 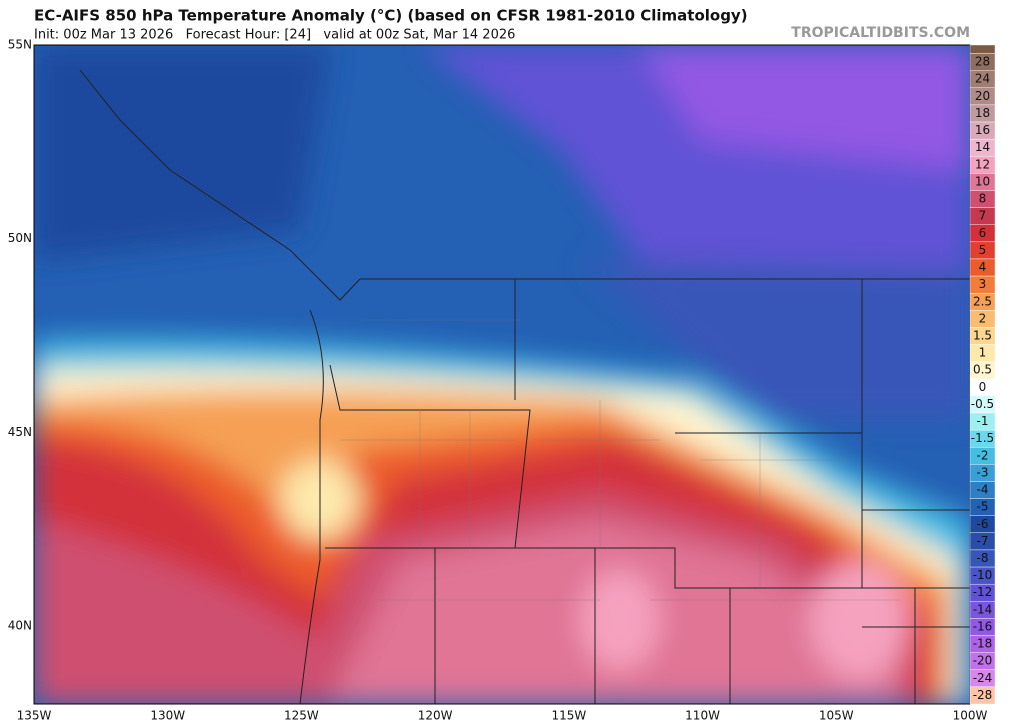 What do you see at coordinates (20, 626) in the screenshot?
I see `lat-label: 40N` at bounding box center [20, 626].